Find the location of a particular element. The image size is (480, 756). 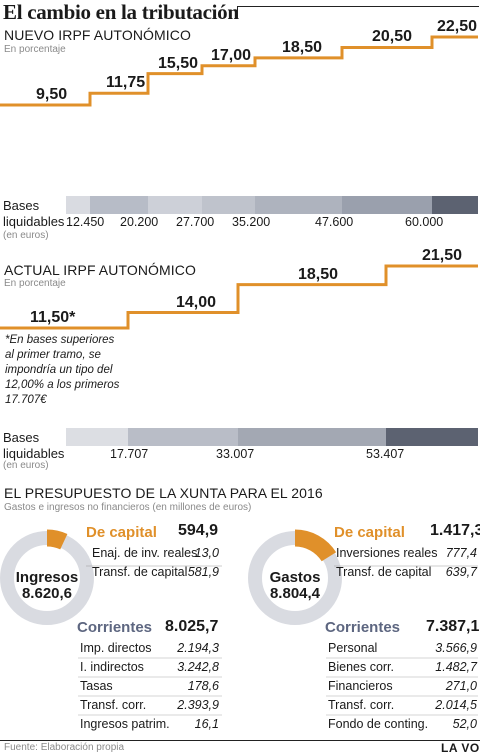

chart1-tick-2: 27.700 is located at coordinates (195, 222).